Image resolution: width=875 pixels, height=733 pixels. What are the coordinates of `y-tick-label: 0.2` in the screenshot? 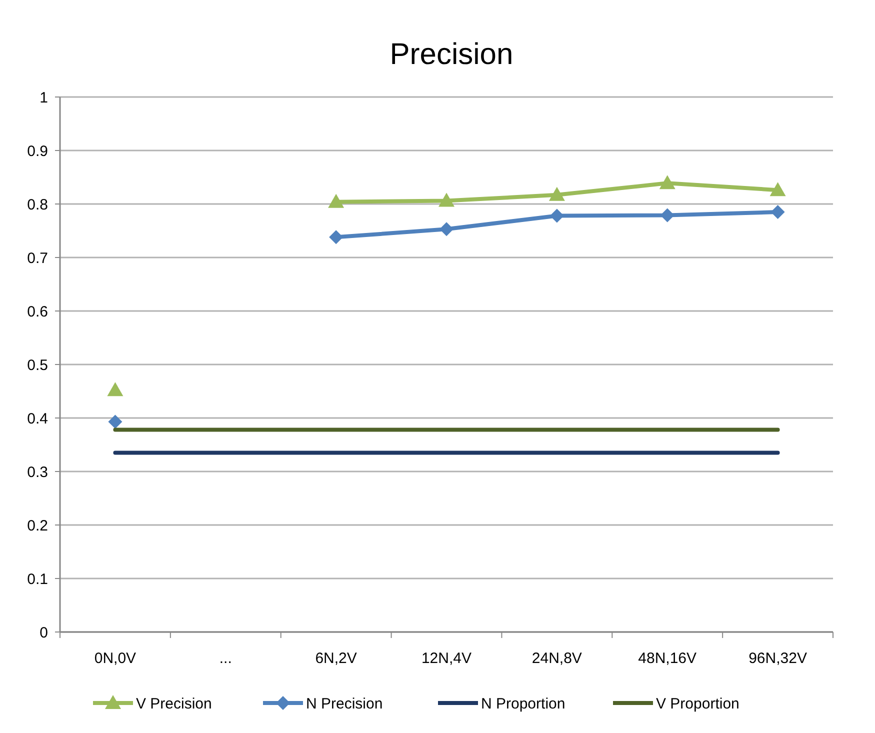 It's located at (37, 525).